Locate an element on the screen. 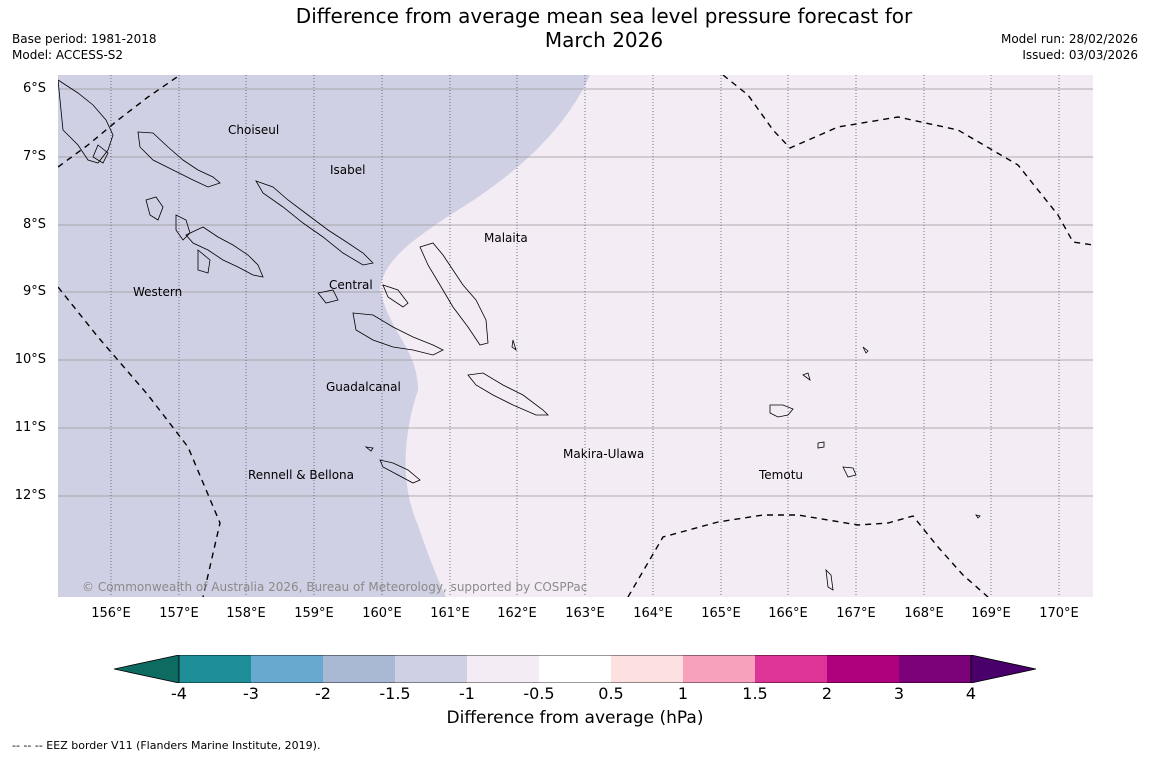 This screenshot has width=1150, height=758. region-label-central: Central is located at coordinates (351, 285).